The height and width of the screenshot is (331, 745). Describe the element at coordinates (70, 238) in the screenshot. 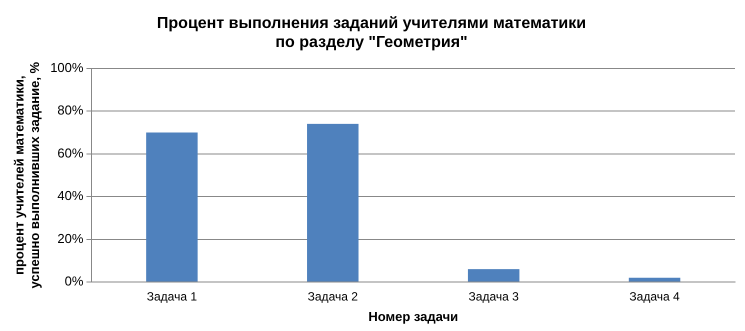

I see `y-tick-label: 20%` at that location.